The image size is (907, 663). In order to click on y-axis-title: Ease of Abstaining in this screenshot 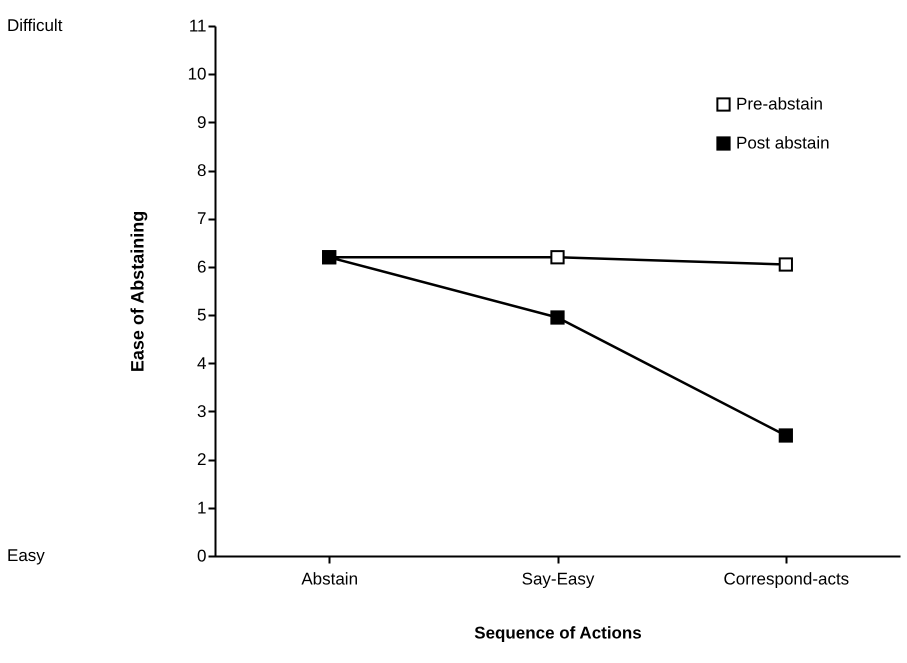, I will do `click(138, 291)`.